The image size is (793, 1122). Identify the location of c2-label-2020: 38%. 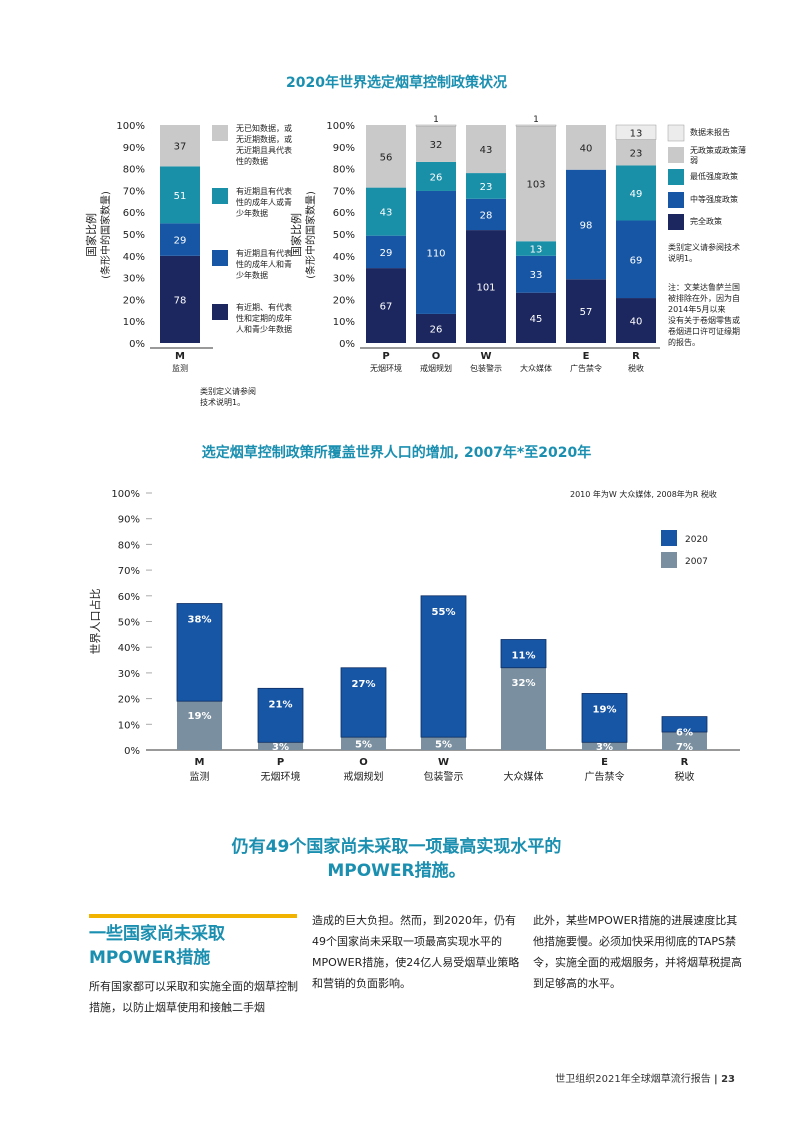
(200, 620).